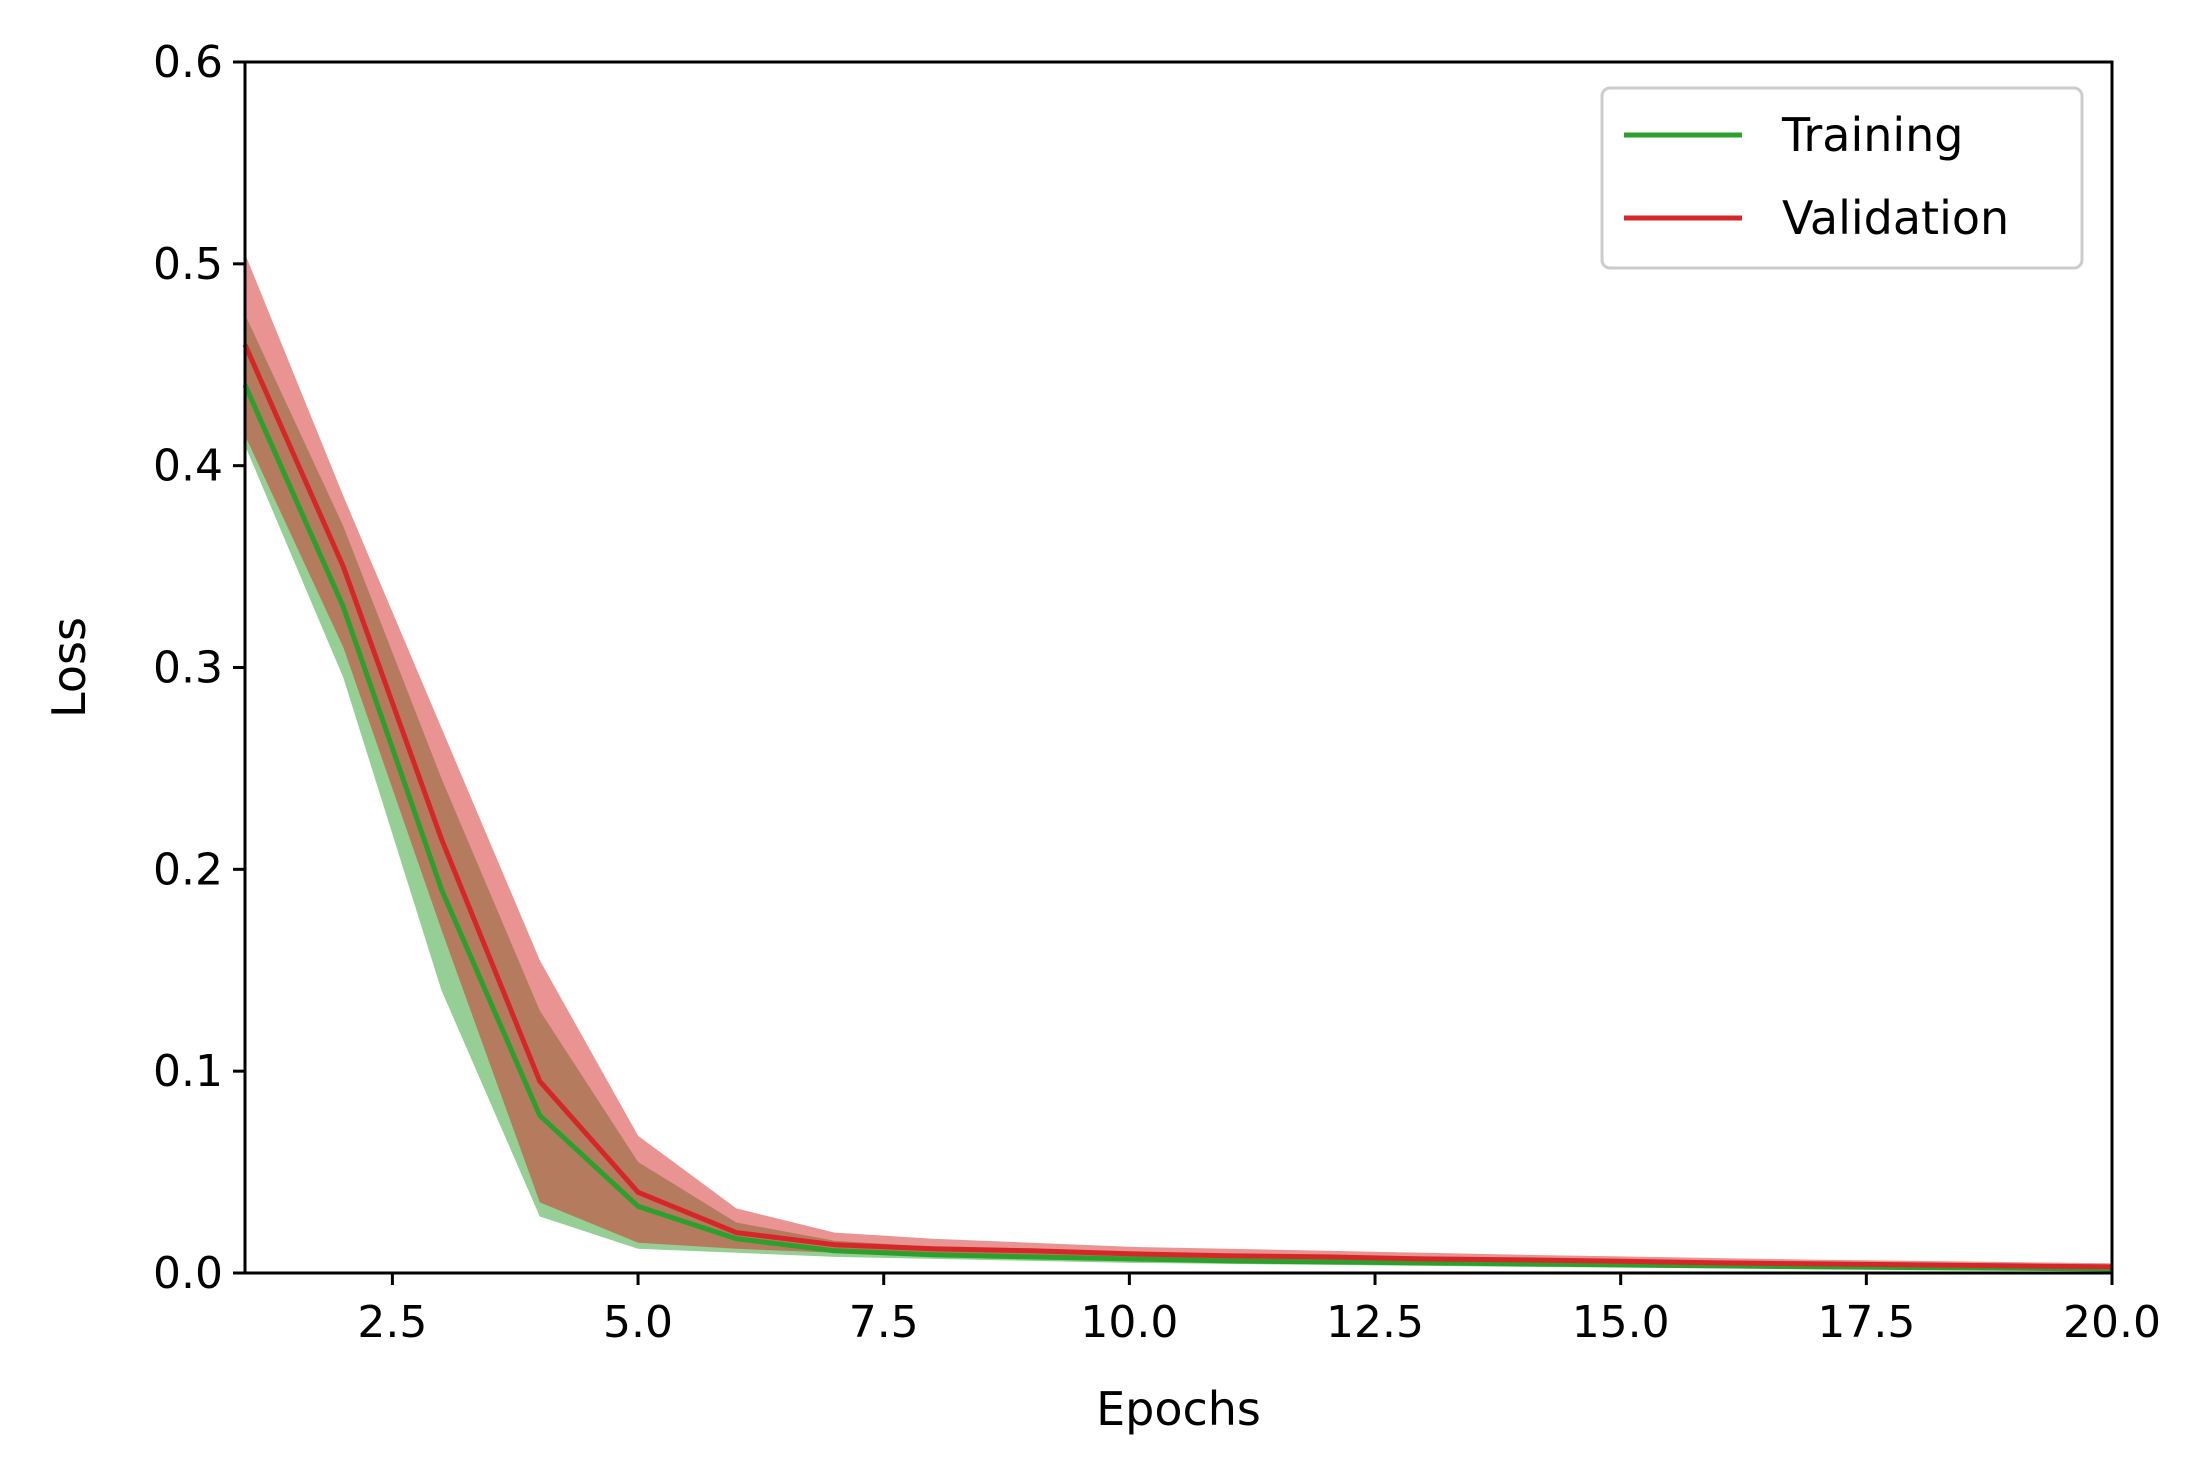 The image size is (2205, 1483). Describe the element at coordinates (188, 466) in the screenshot. I see `y-tick-label: 0.4` at that location.